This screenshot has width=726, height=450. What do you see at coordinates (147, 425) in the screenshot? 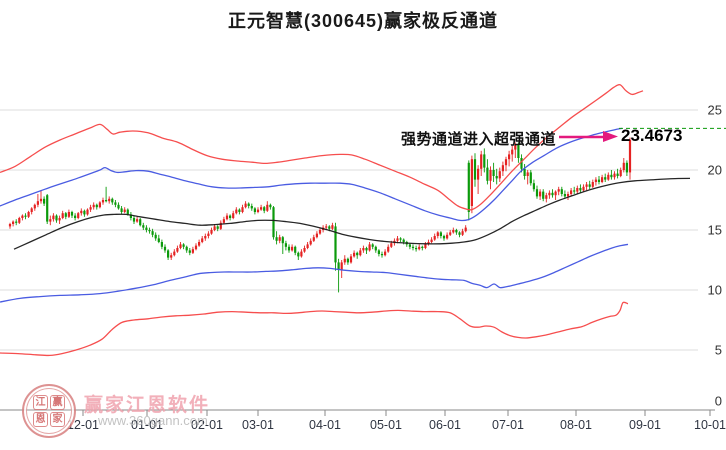
I see `x-axis-label: 01-01` at bounding box center [147, 425].